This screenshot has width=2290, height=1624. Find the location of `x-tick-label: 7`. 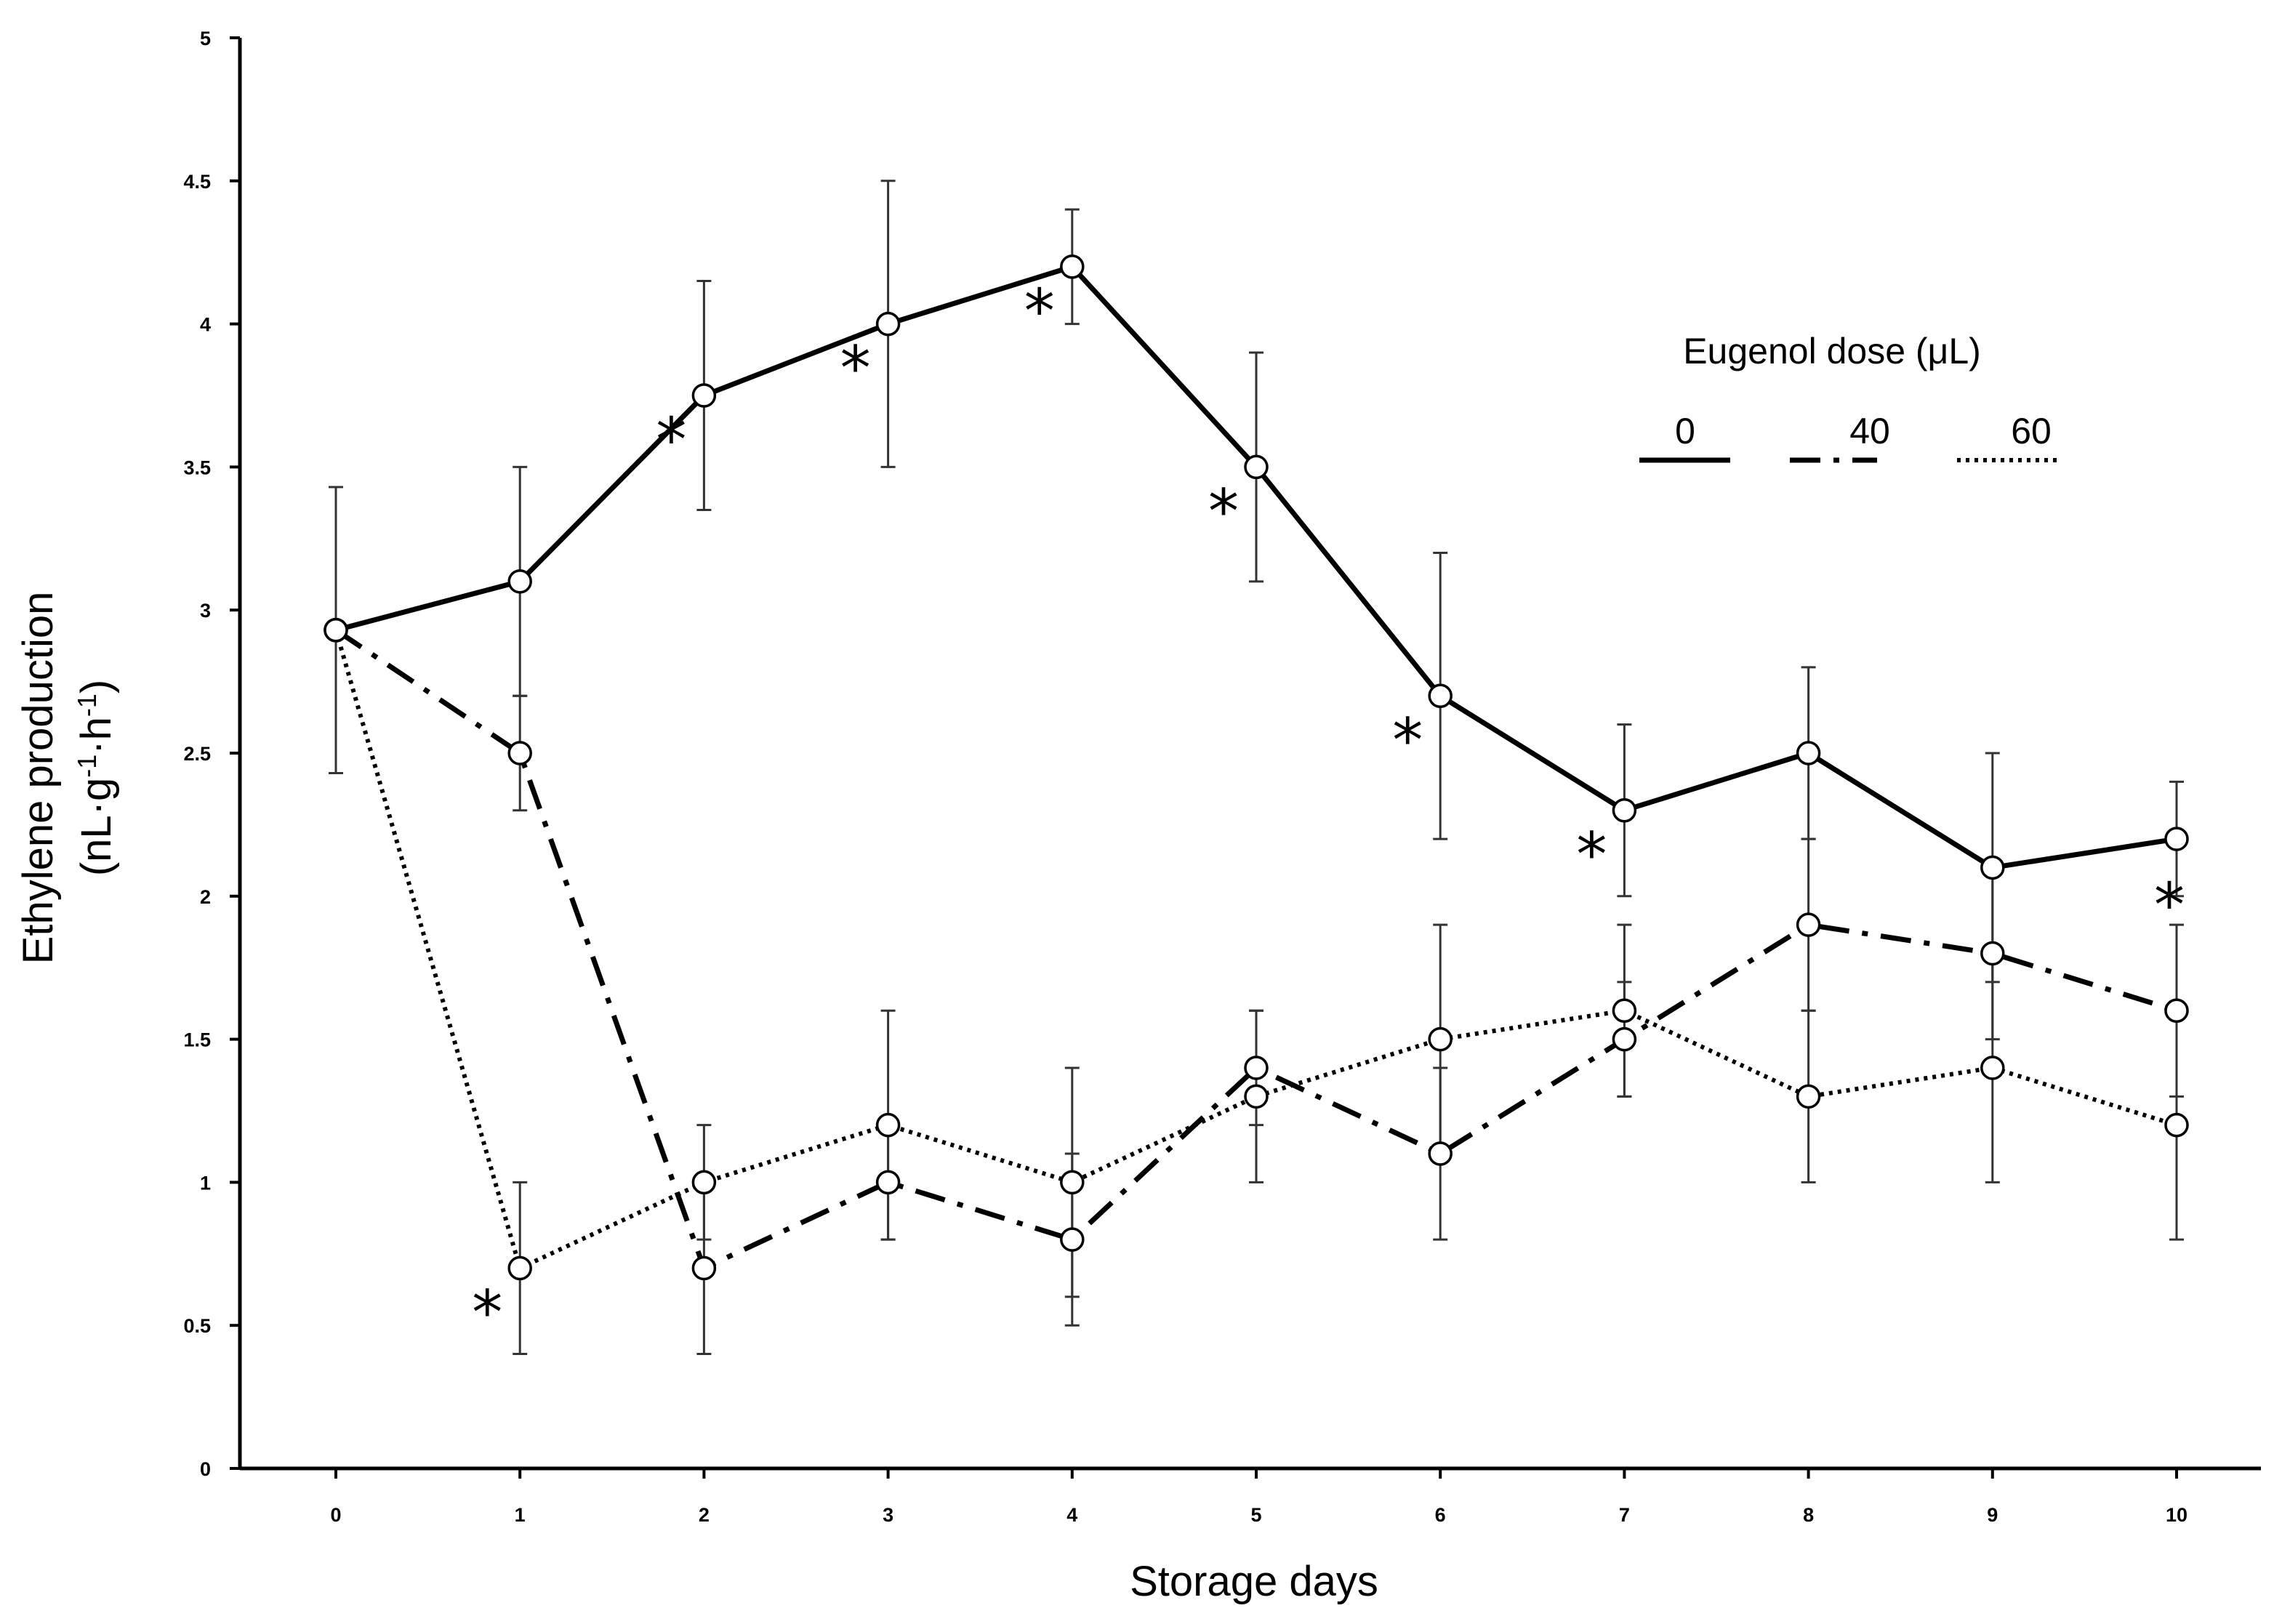

x-tick-label: 7 is located at coordinates (1624, 1515).